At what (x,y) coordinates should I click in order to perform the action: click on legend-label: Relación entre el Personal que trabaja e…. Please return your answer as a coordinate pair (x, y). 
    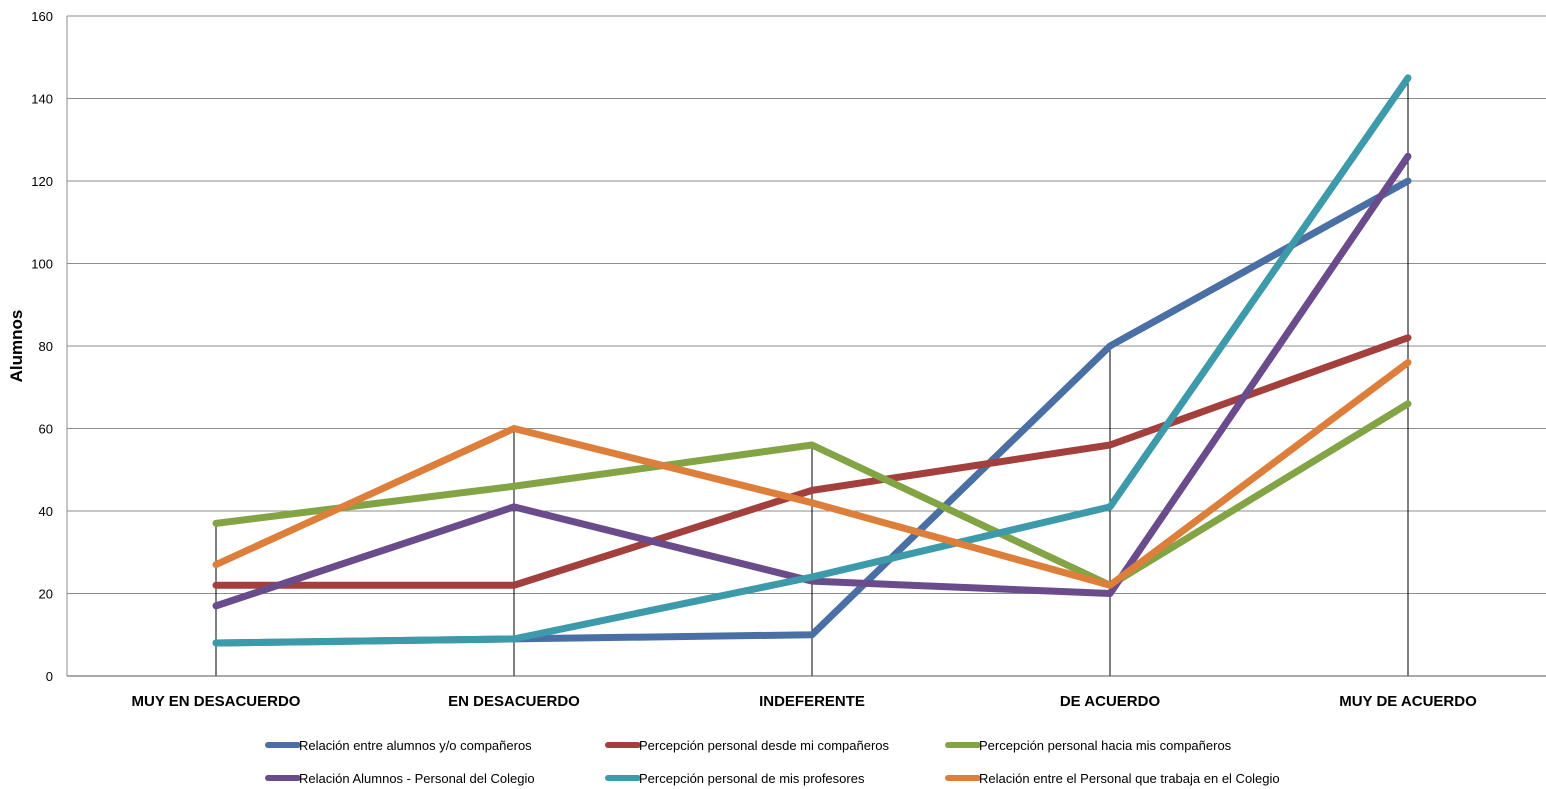
    Looking at the image, I should click on (1129, 778).